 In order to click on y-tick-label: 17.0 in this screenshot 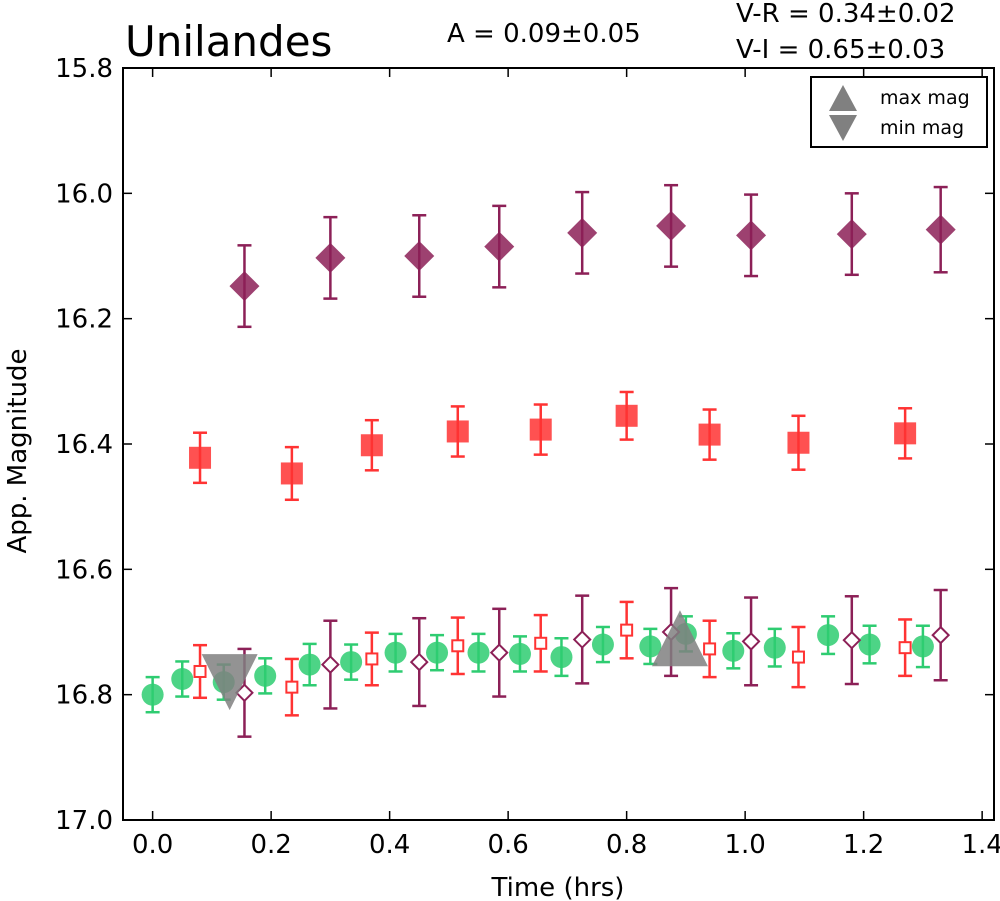, I will do `click(84, 821)`.